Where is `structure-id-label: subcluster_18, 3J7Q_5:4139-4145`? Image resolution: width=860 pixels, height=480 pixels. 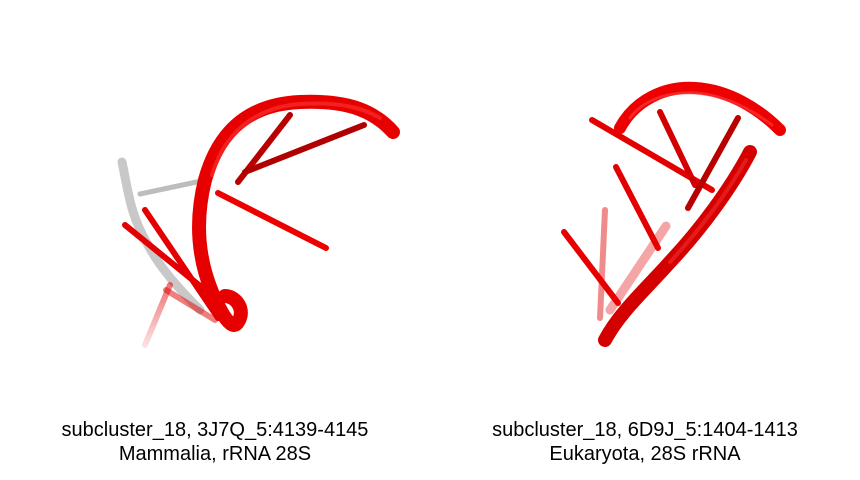 structure-id-label: subcluster_18, 3J7Q_5:4139-4145 is located at coordinates (215, 430).